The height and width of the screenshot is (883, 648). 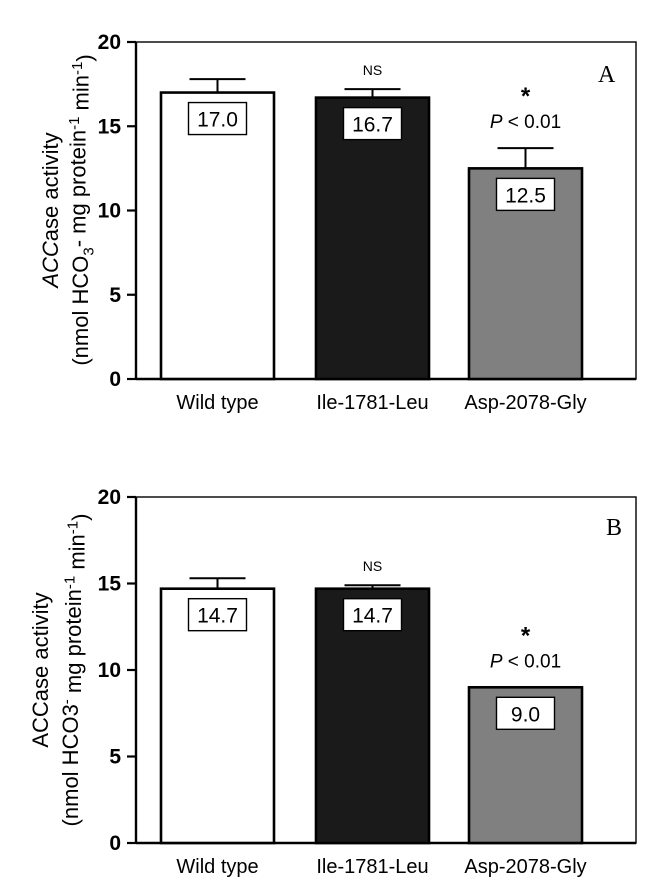 What do you see at coordinates (525, 264) in the screenshot?
I see `bar-group: 12.5` at bounding box center [525, 264].